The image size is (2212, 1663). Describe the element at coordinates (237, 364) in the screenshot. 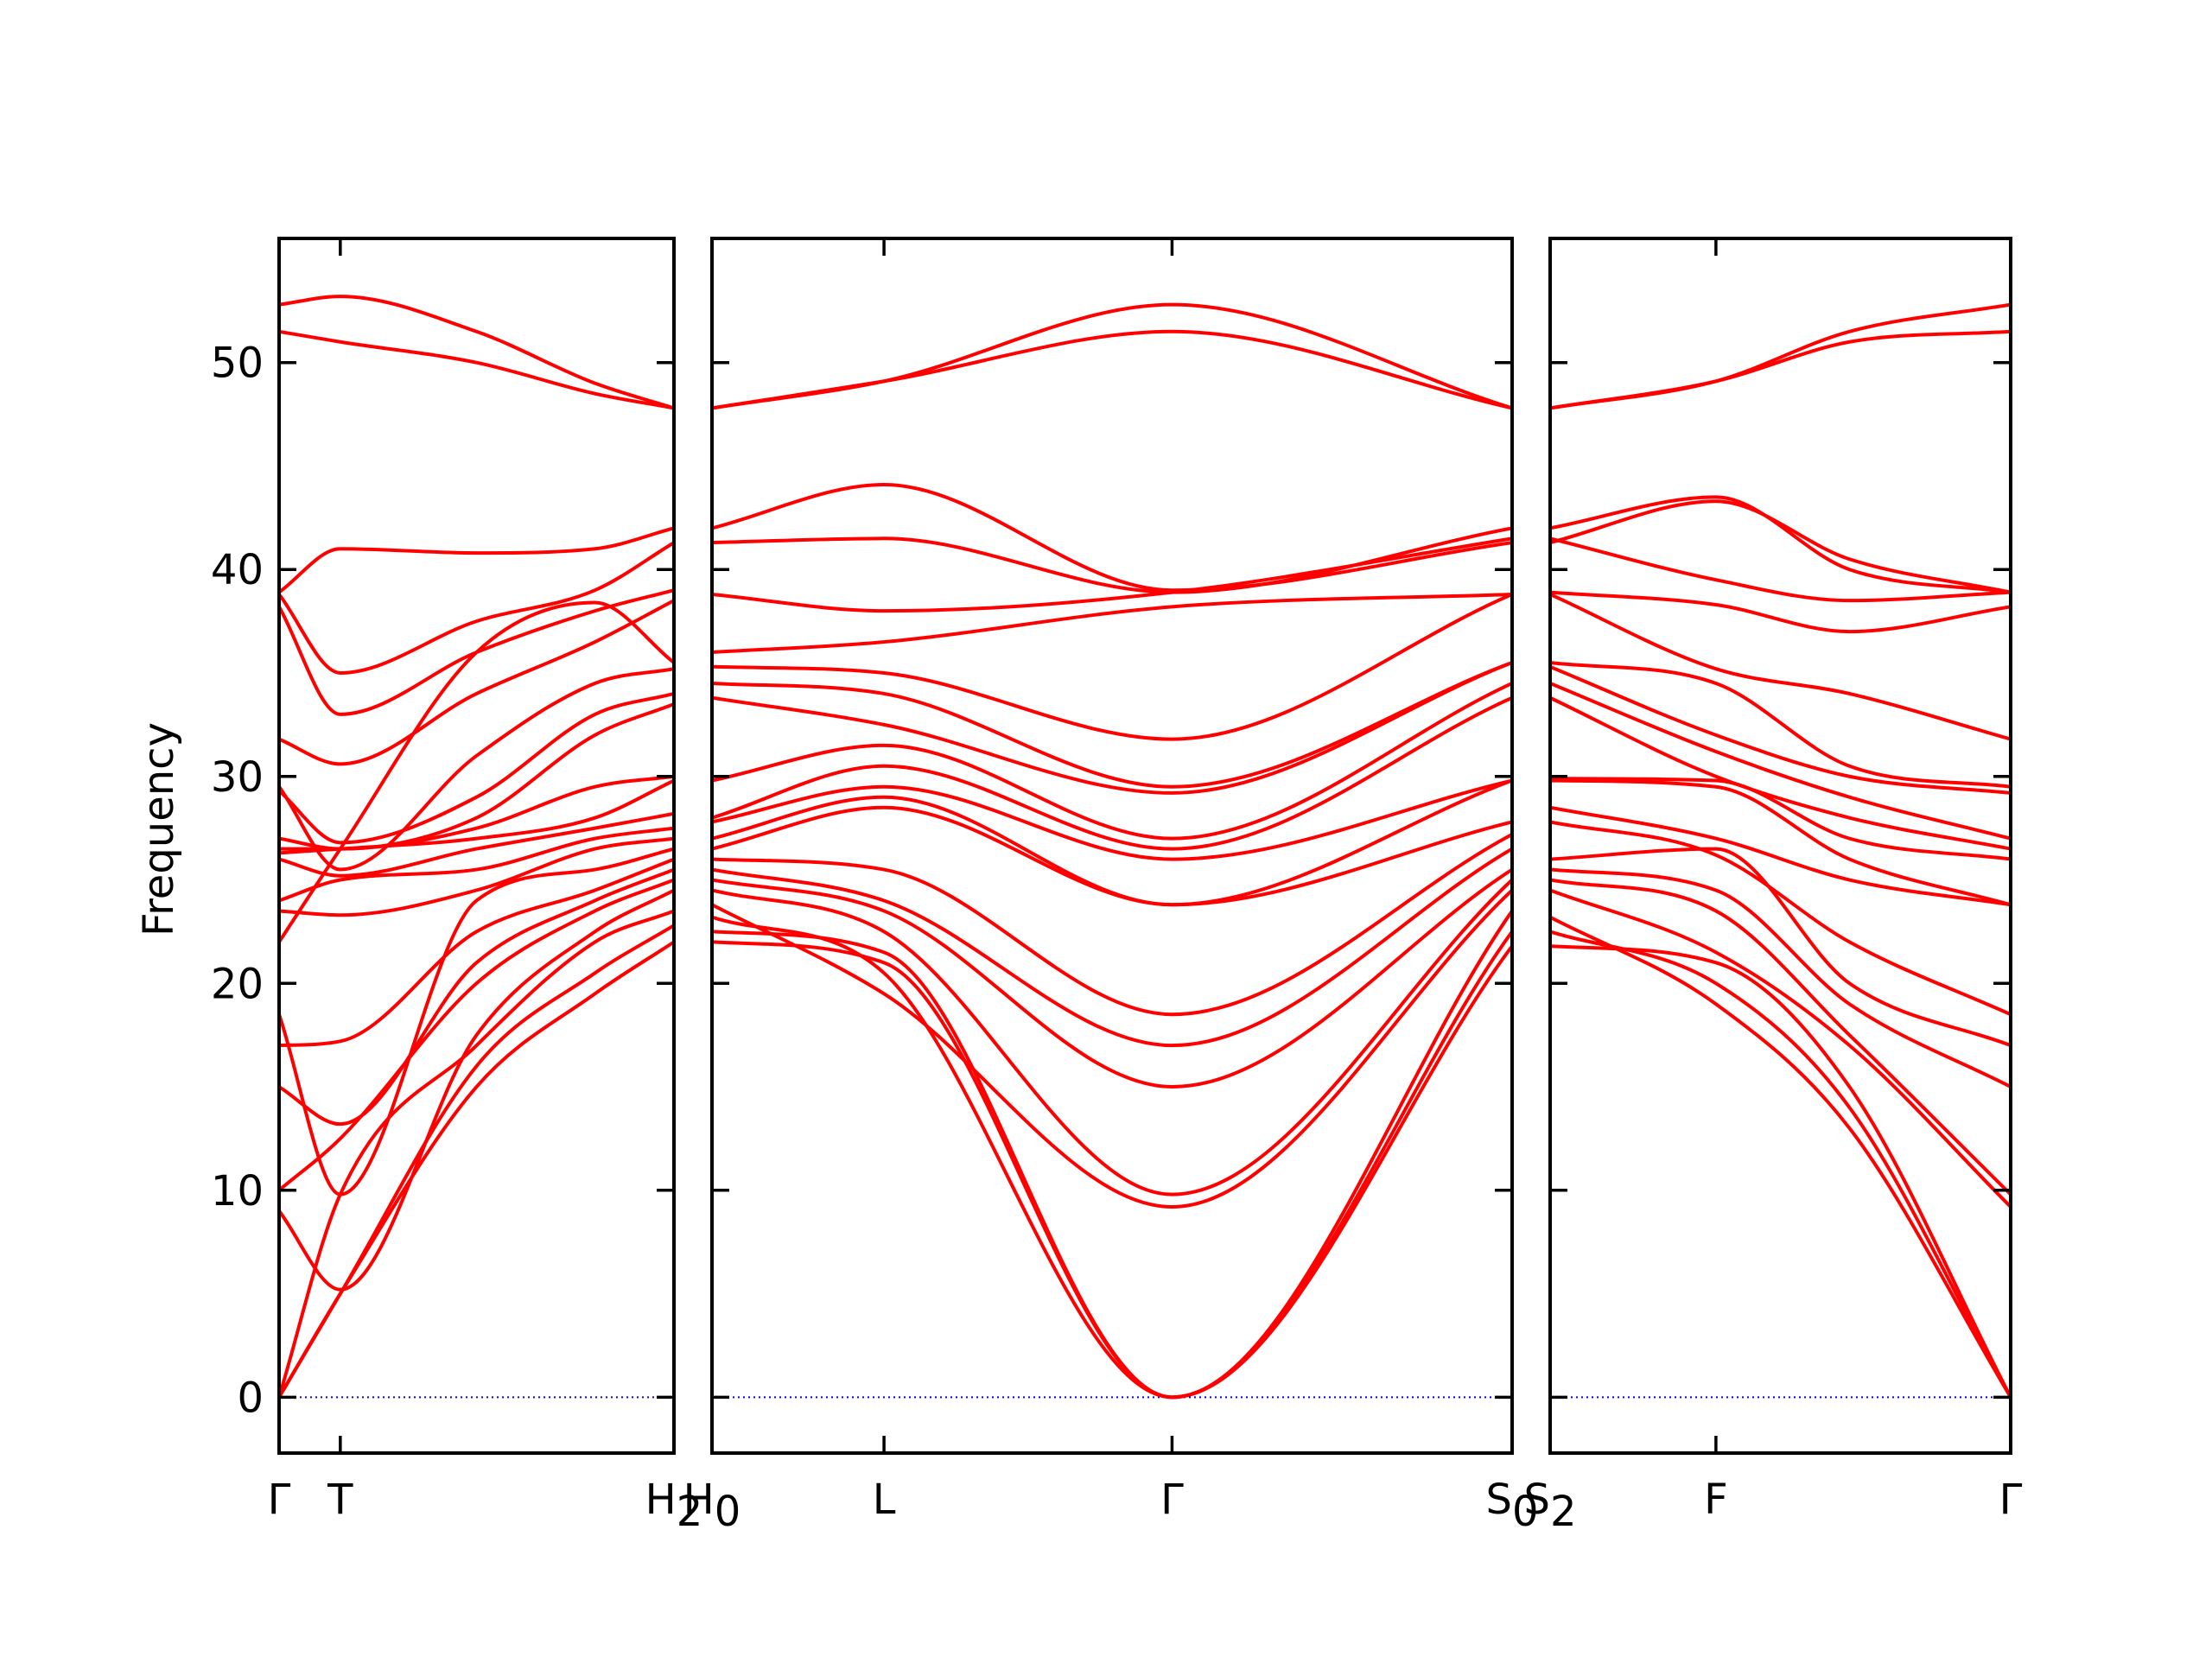

I see `y-tick-label: 50` at that location.